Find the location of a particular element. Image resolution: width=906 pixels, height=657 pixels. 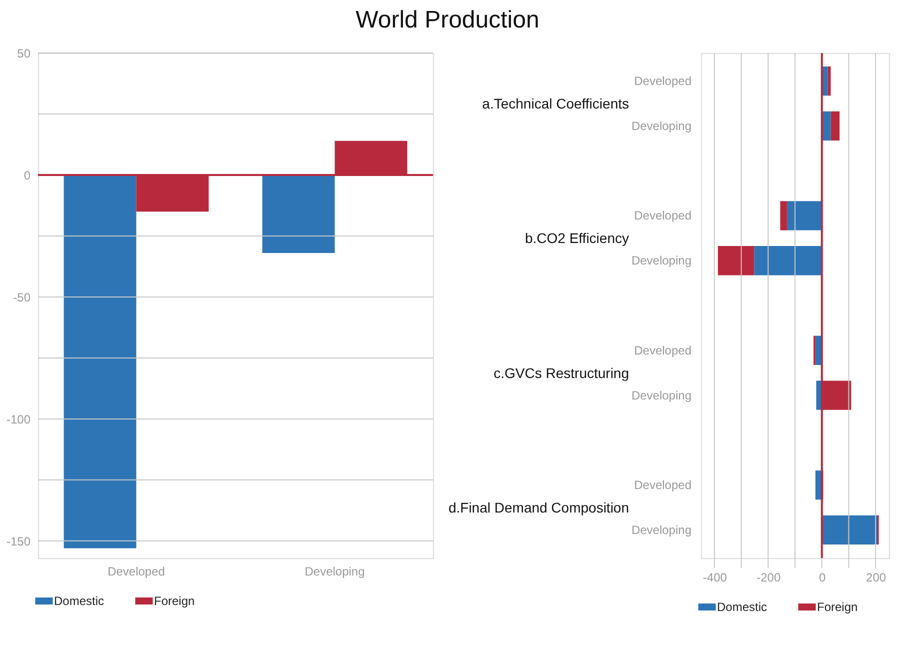

y-tick-label: 0 is located at coordinates (27, 175).